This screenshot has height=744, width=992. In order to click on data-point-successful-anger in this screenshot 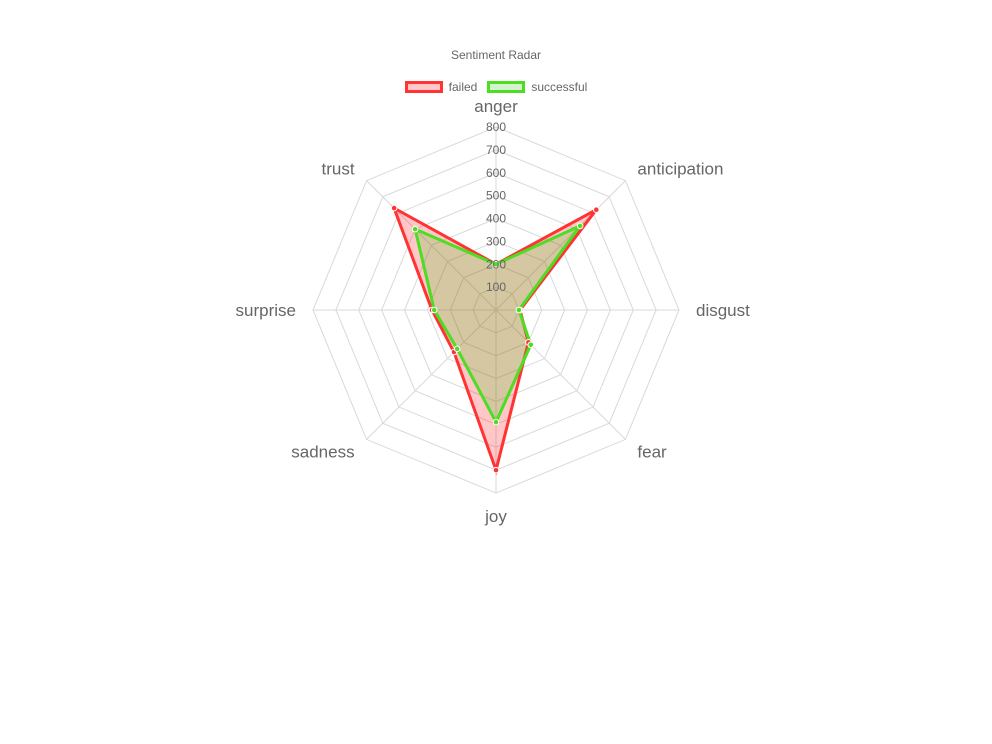, I will do `click(496, 264)`.